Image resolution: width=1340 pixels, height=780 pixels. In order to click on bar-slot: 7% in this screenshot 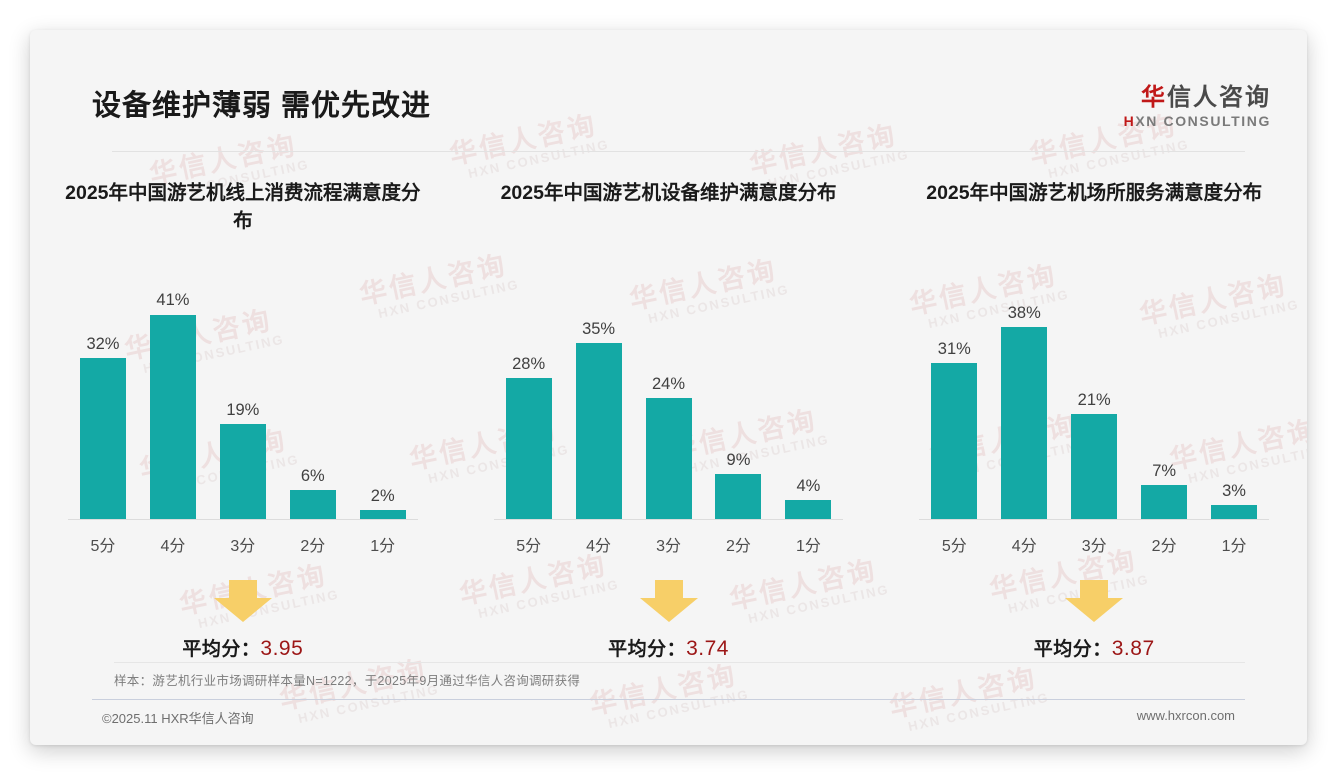, I will do `click(1164, 406)`.